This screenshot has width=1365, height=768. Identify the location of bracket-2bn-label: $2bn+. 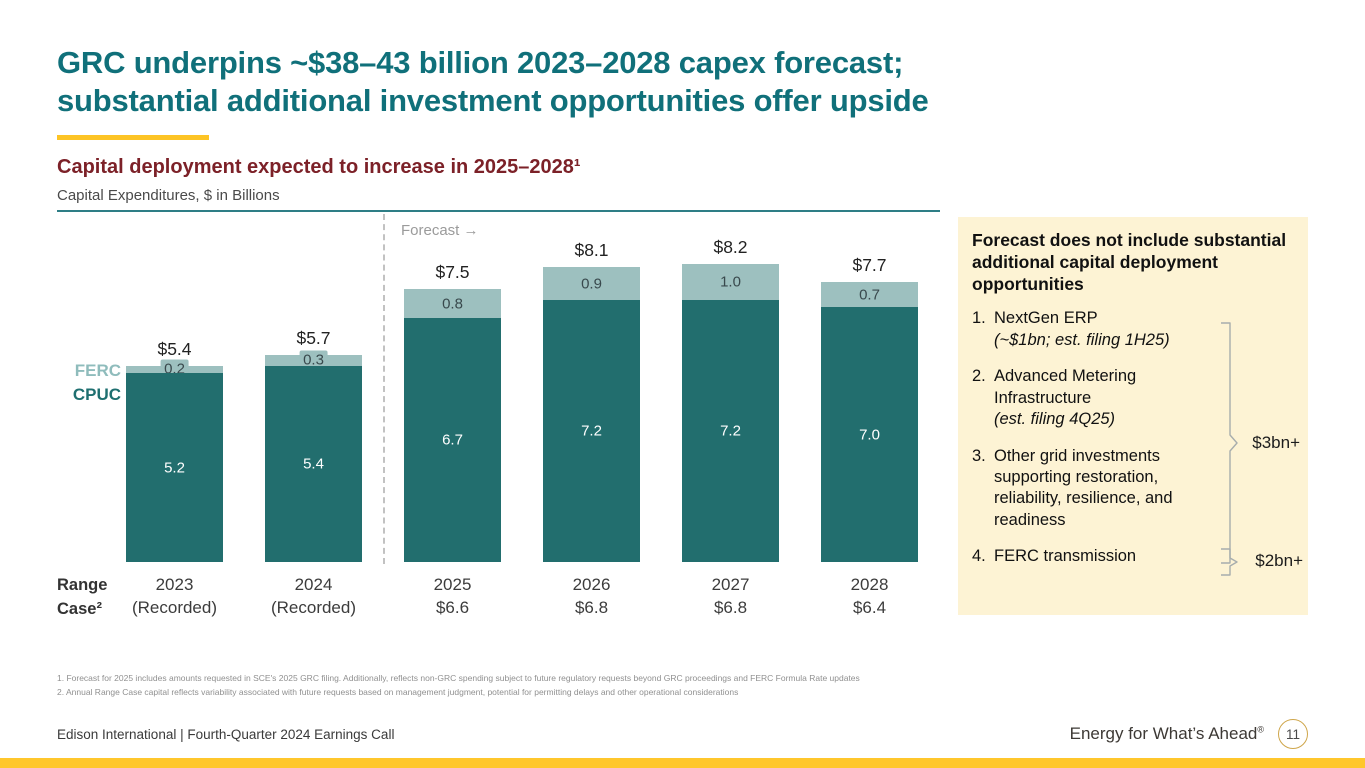
(1279, 561).